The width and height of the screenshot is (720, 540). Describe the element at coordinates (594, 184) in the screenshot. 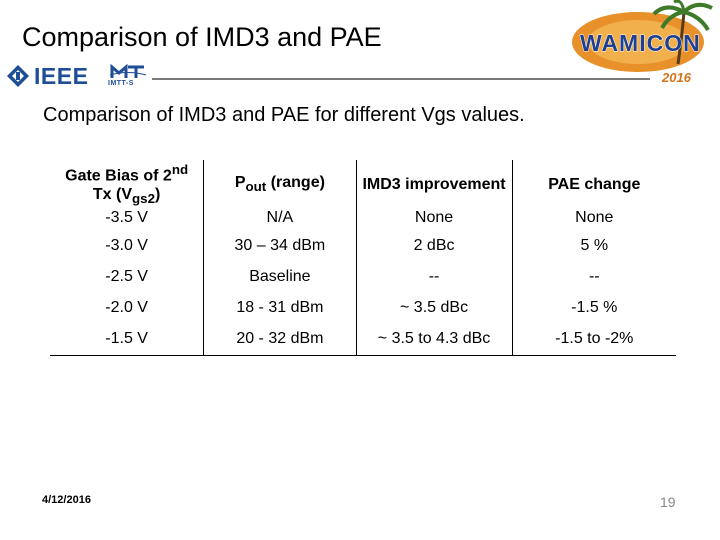

I see `header-pae-change: PAE change` at that location.